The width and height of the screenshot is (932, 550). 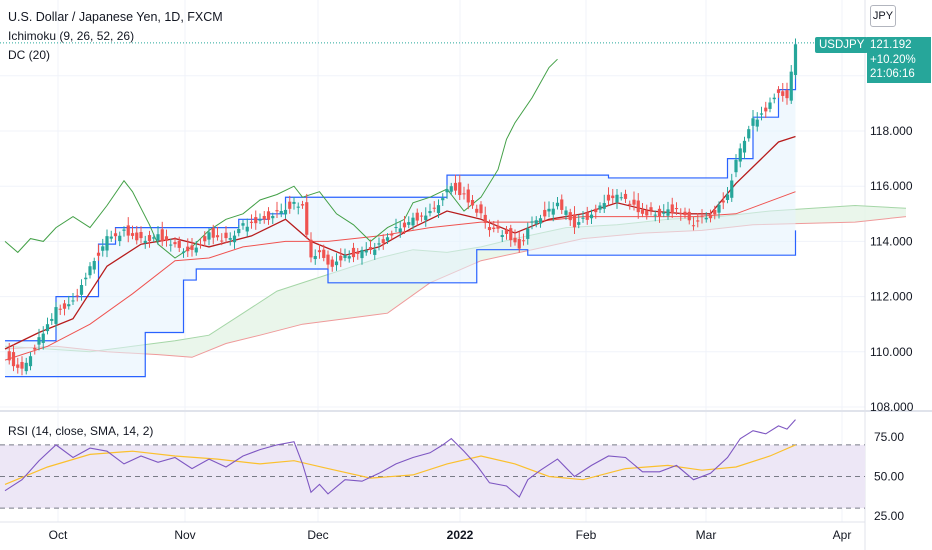 What do you see at coordinates (891, 352) in the screenshot?
I see `price-tick-label: 110.000` at bounding box center [891, 352].